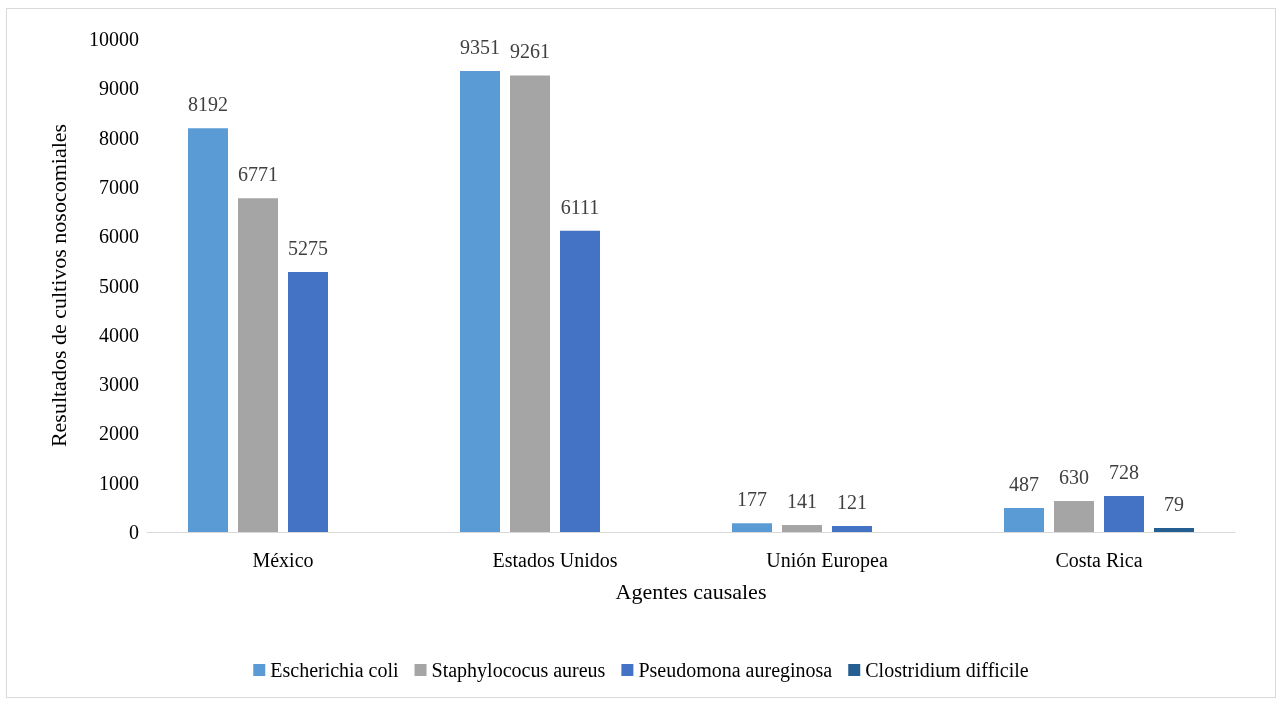  What do you see at coordinates (119, 137) in the screenshot?
I see `y-tick-label: 8000` at bounding box center [119, 137].